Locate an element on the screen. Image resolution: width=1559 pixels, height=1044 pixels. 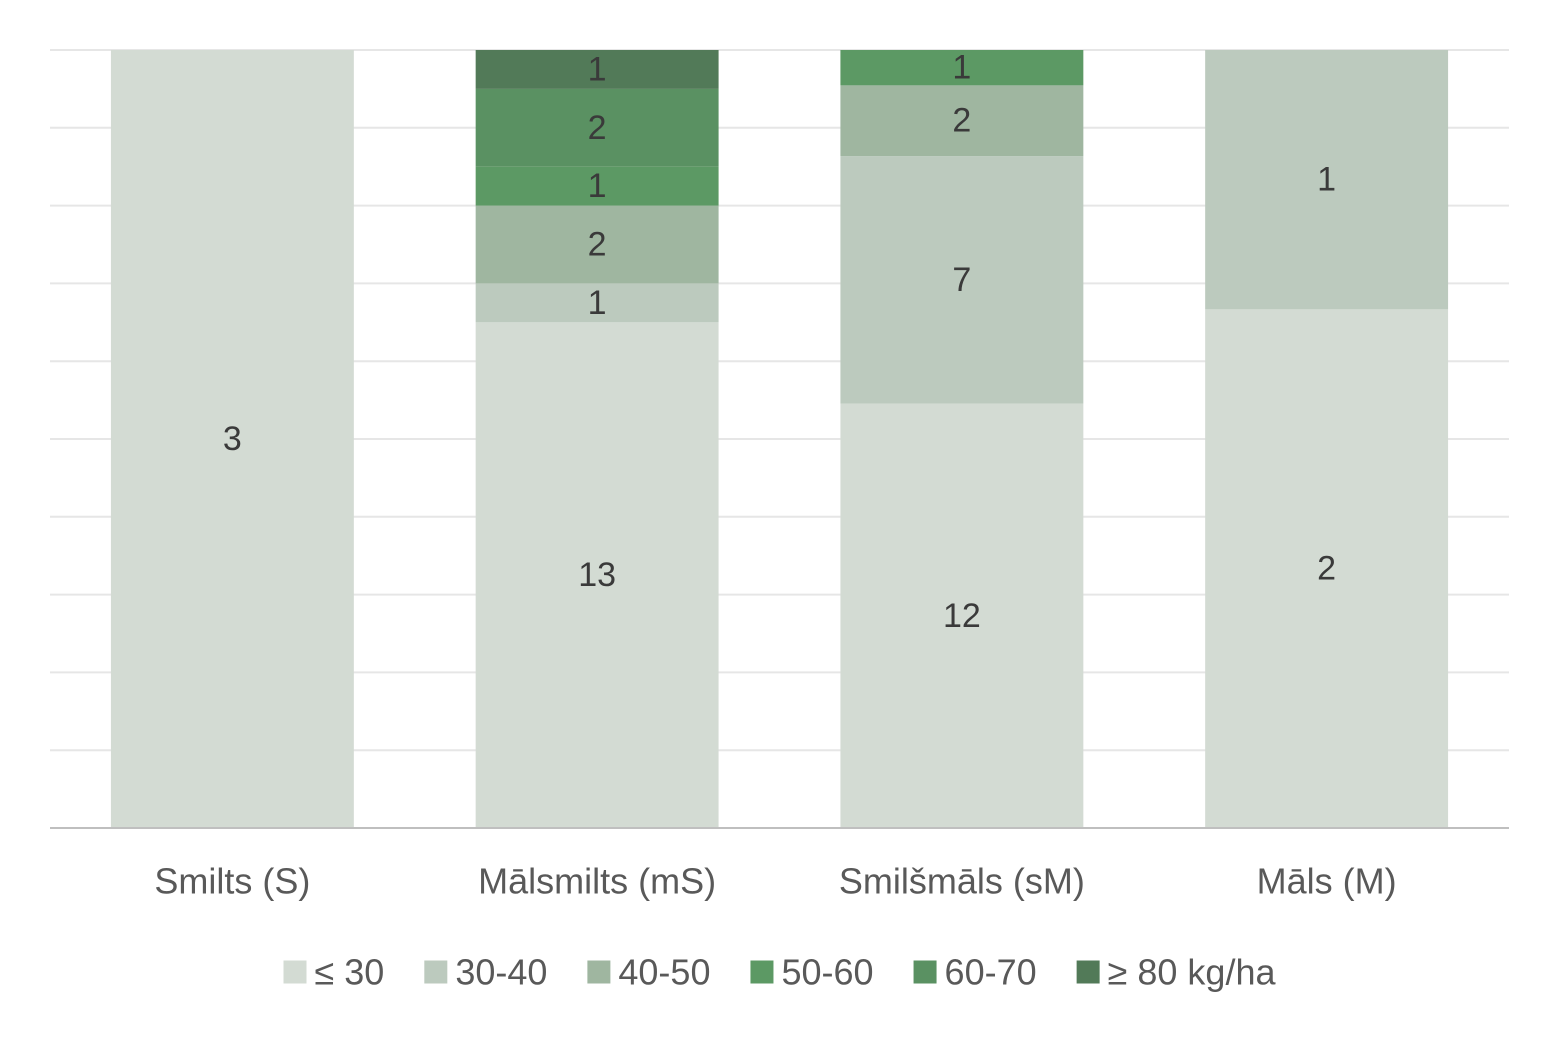
category-label: Smilšmāls (sM) is located at coordinates (962, 881).